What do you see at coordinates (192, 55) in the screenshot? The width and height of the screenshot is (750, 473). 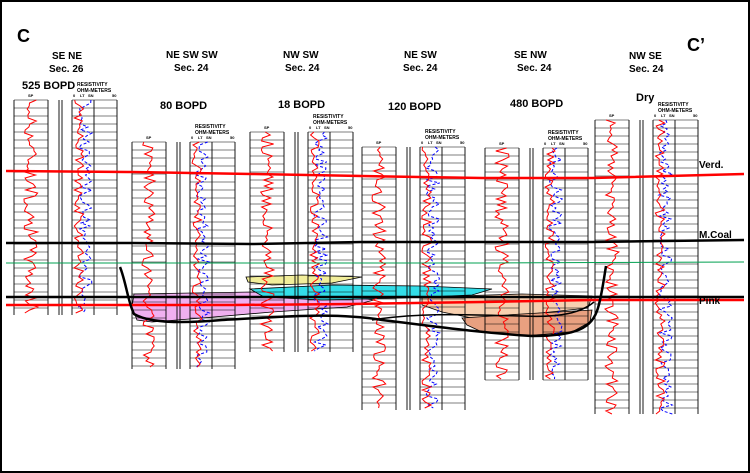 I see `well-2-location: NE SW SW` at bounding box center [192, 55].